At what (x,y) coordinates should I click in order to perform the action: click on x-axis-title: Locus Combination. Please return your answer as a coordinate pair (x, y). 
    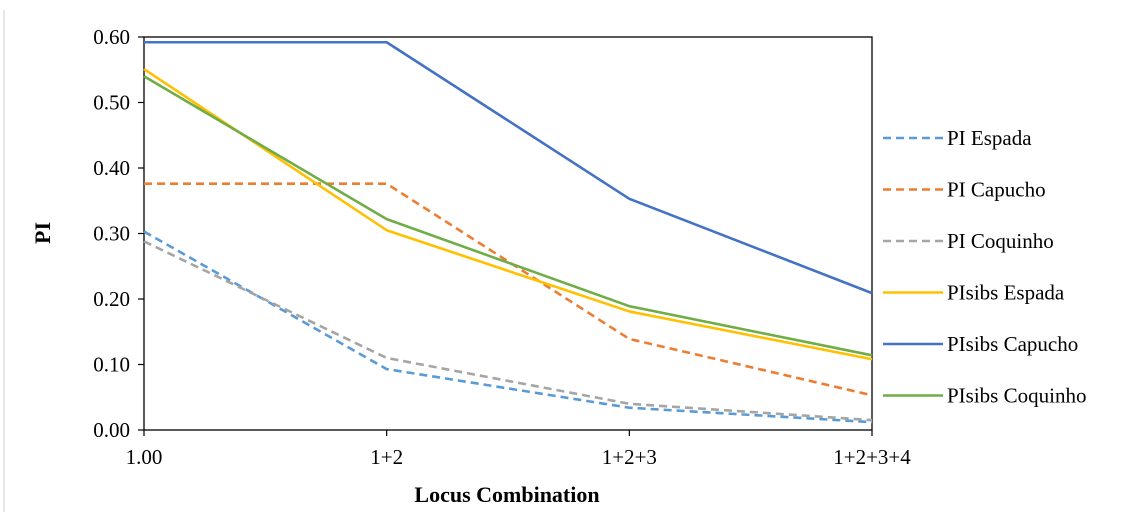
    Looking at the image, I should click on (506, 494).